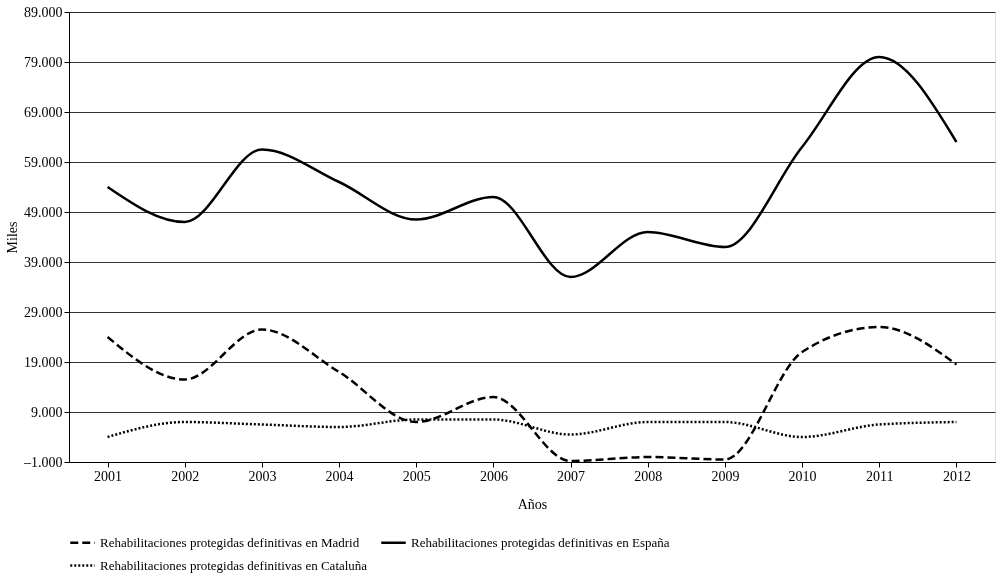  I want to click on y-tick-label: 59.000, so click(43, 162).